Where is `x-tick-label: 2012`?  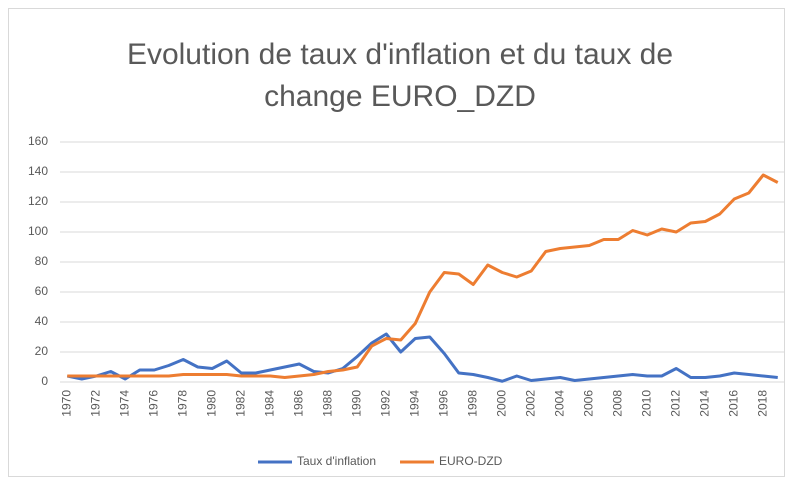 x-tick-label: 2012 is located at coordinates (675, 403).